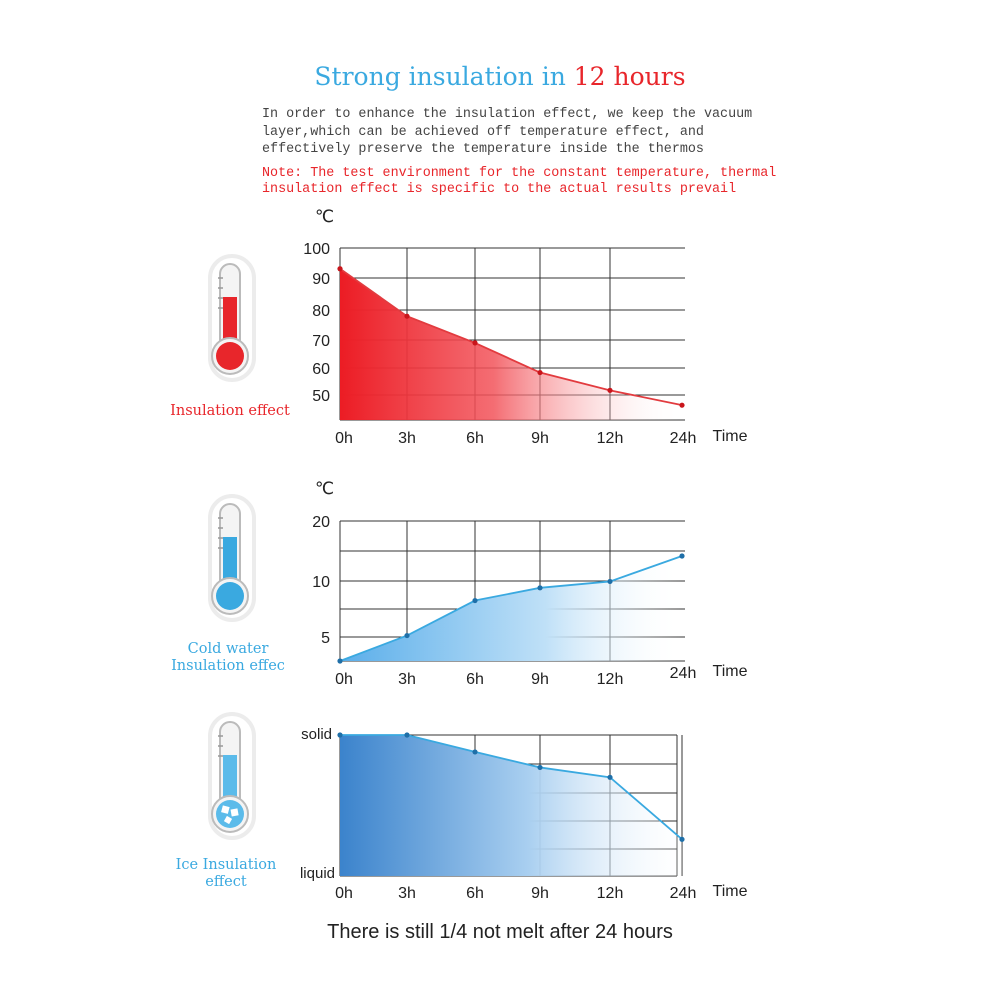 The height and width of the screenshot is (1000, 1000). What do you see at coordinates (230, 411) in the screenshot?
I see `side-label-hot: Insulation effect` at bounding box center [230, 411].